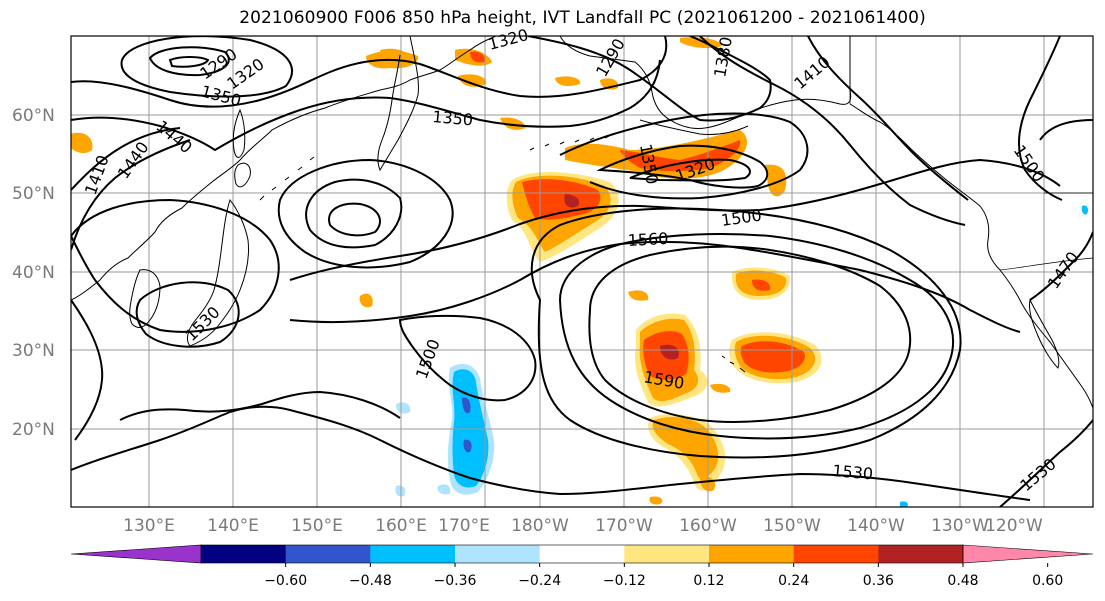  Describe the element at coordinates (1047, 581) in the screenshot. I see `colorbar-tick-label: 0.60` at that location.